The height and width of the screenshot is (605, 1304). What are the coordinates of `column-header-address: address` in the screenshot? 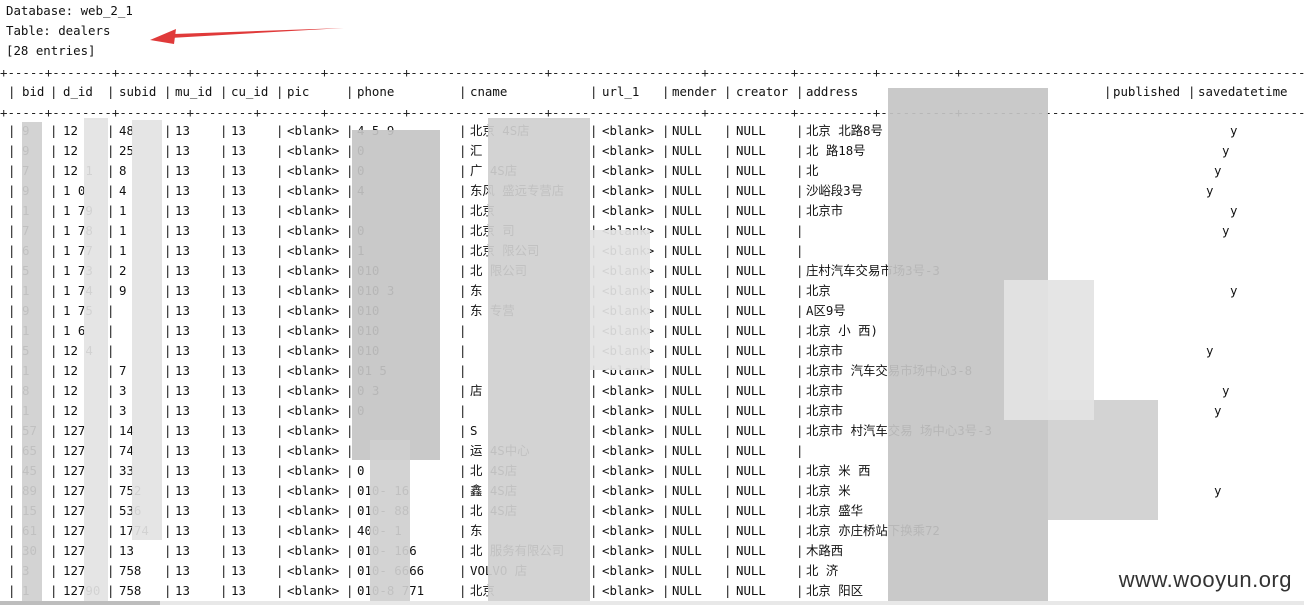 It's located at (832, 91).